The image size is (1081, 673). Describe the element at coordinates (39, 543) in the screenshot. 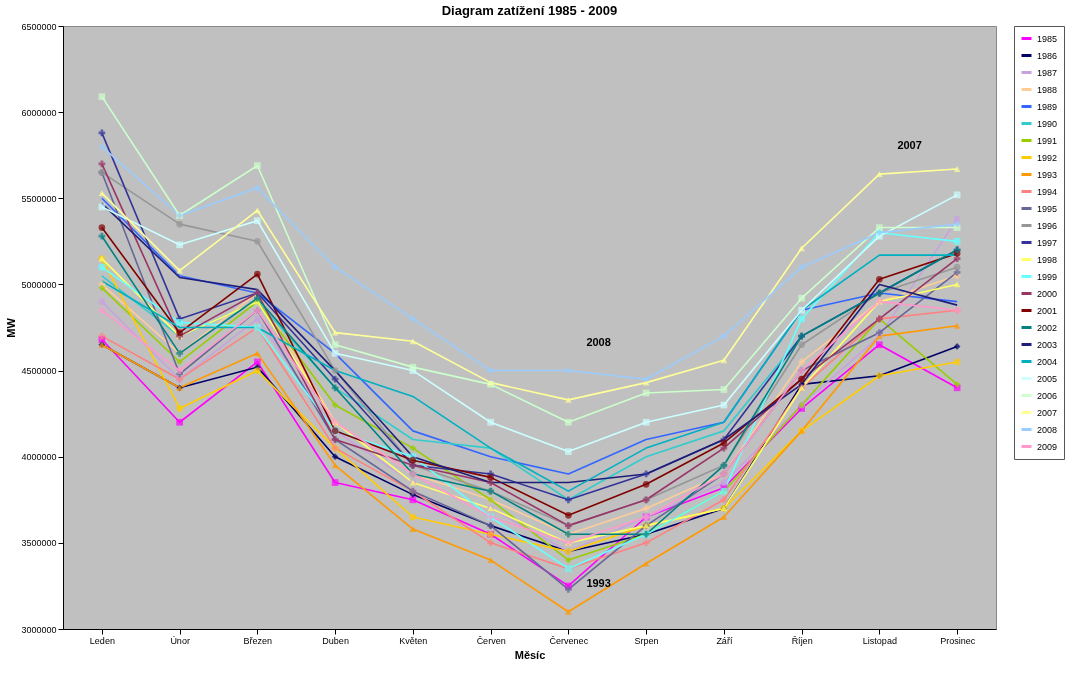

I see `y-tick-label: 3500000` at that location.